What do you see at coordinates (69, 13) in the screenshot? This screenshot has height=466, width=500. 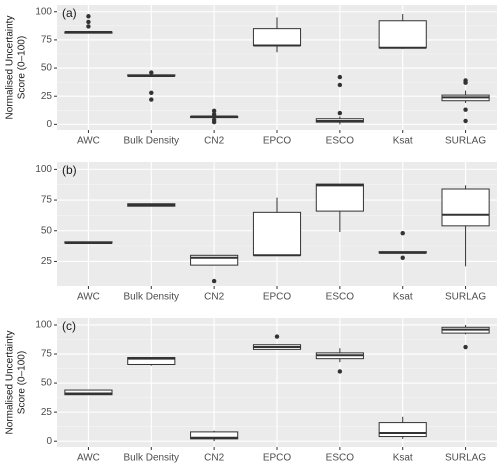 I see `panel-label: (a)` at bounding box center [69, 13].